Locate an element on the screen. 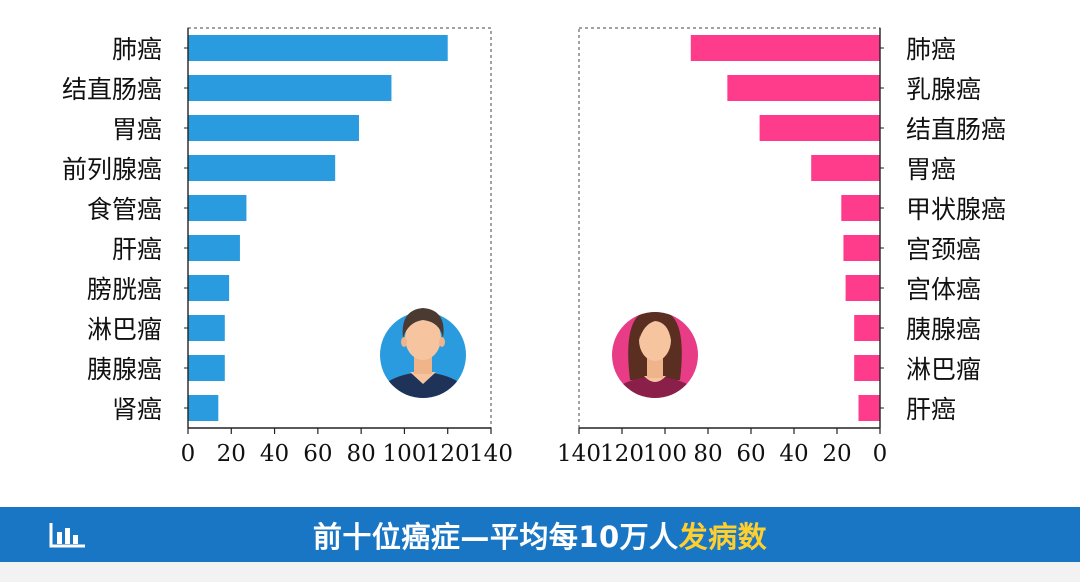  category-label-male-row-4: 前列腺癌 is located at coordinates (112, 169).